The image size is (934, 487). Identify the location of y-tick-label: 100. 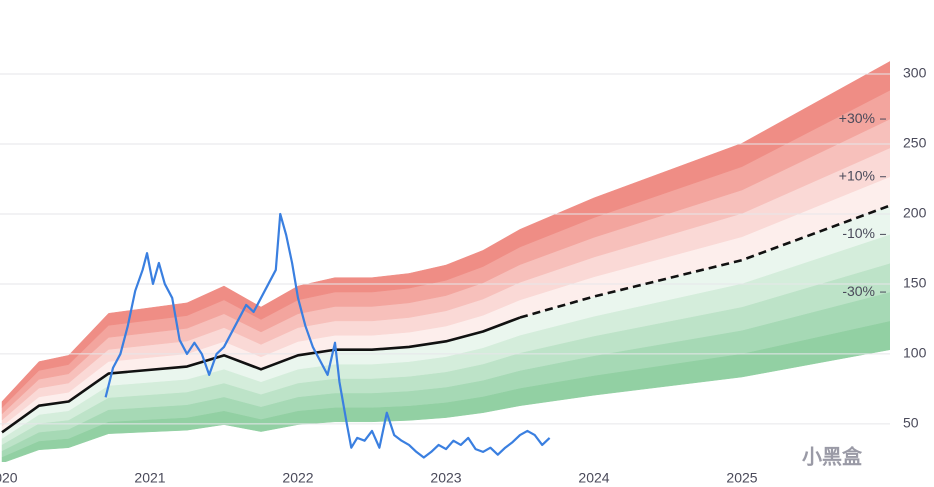
(915, 353).